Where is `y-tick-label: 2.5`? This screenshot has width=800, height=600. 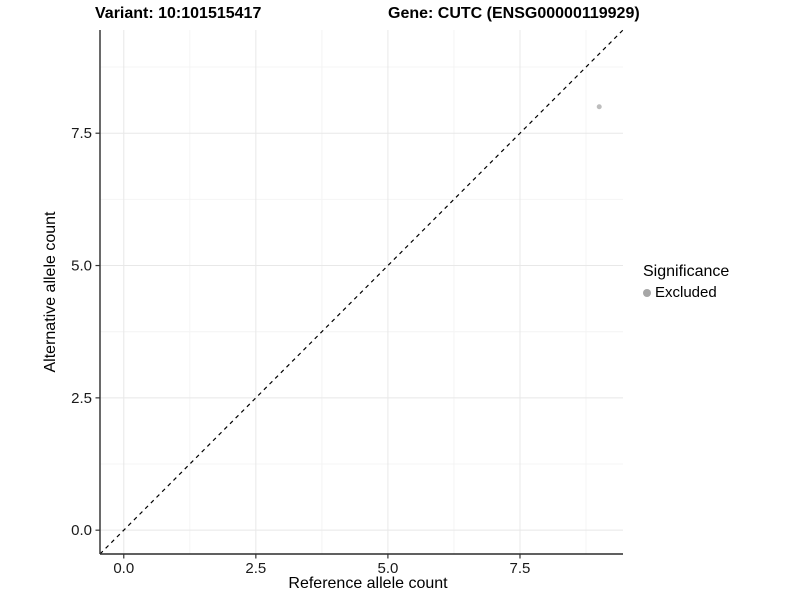
y-tick-label: 2.5 is located at coordinates (81, 398).